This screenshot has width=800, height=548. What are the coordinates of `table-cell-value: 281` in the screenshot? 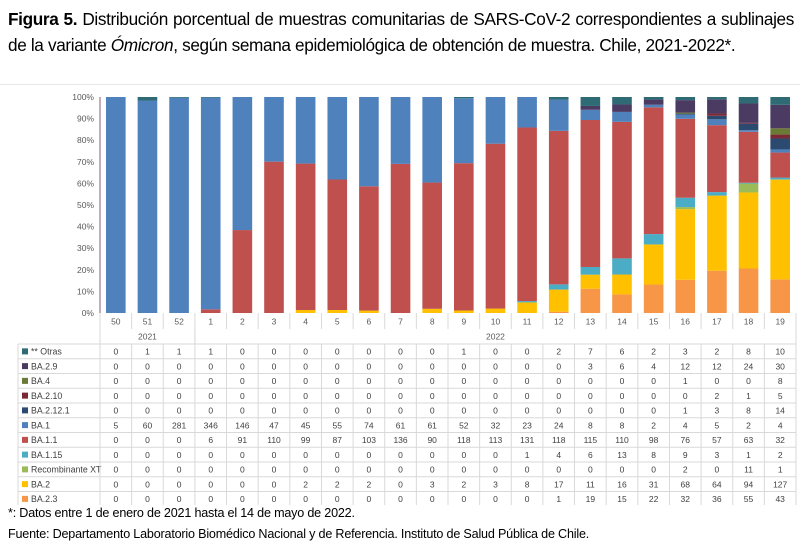 It's located at (179, 425).